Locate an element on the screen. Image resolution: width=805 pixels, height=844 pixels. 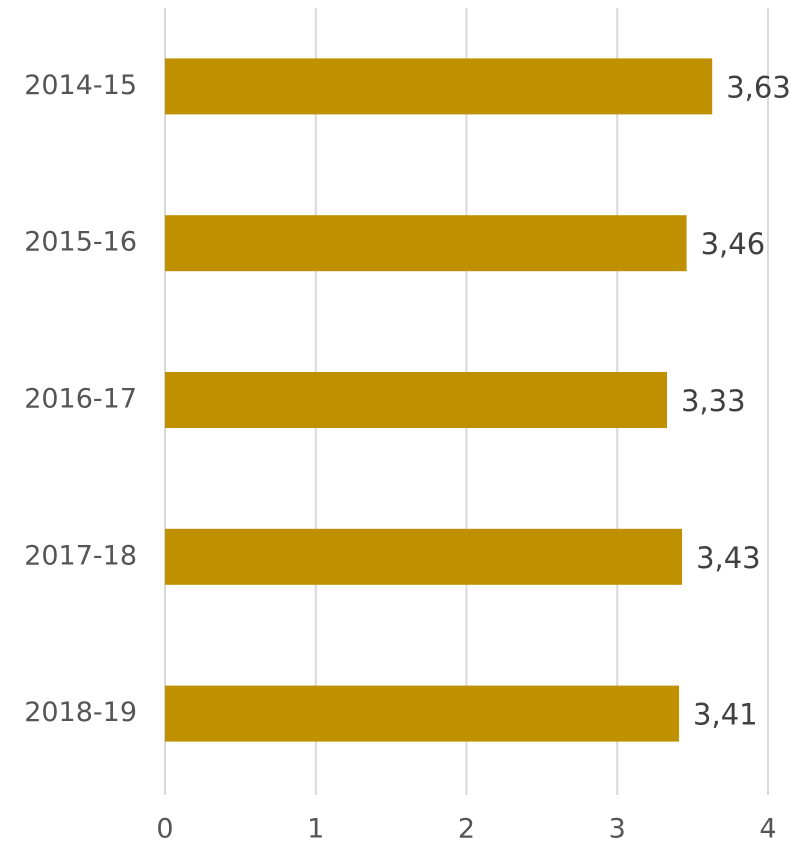
y-tick-label: 2014-15 is located at coordinates (80, 85).